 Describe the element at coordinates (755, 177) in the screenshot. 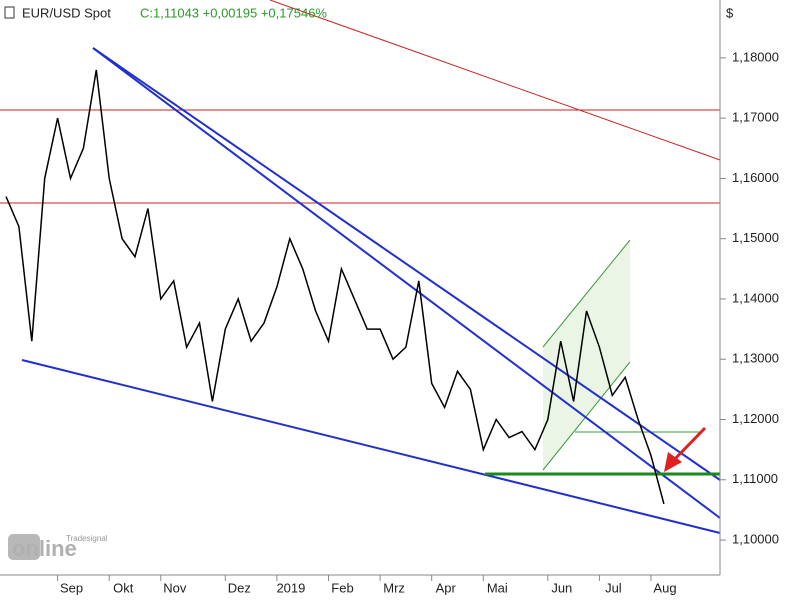

I see `y-tick-label: 1,16000` at that location.